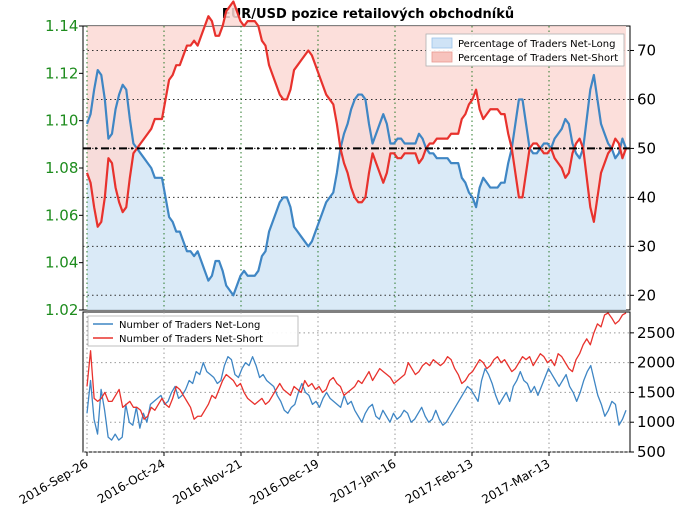 Image resolution: width=680 pixels, height=518 pixels. I want to click on trader-count-axis-ticks: 500 1000 1500 2000 2500, so click(652, 392).